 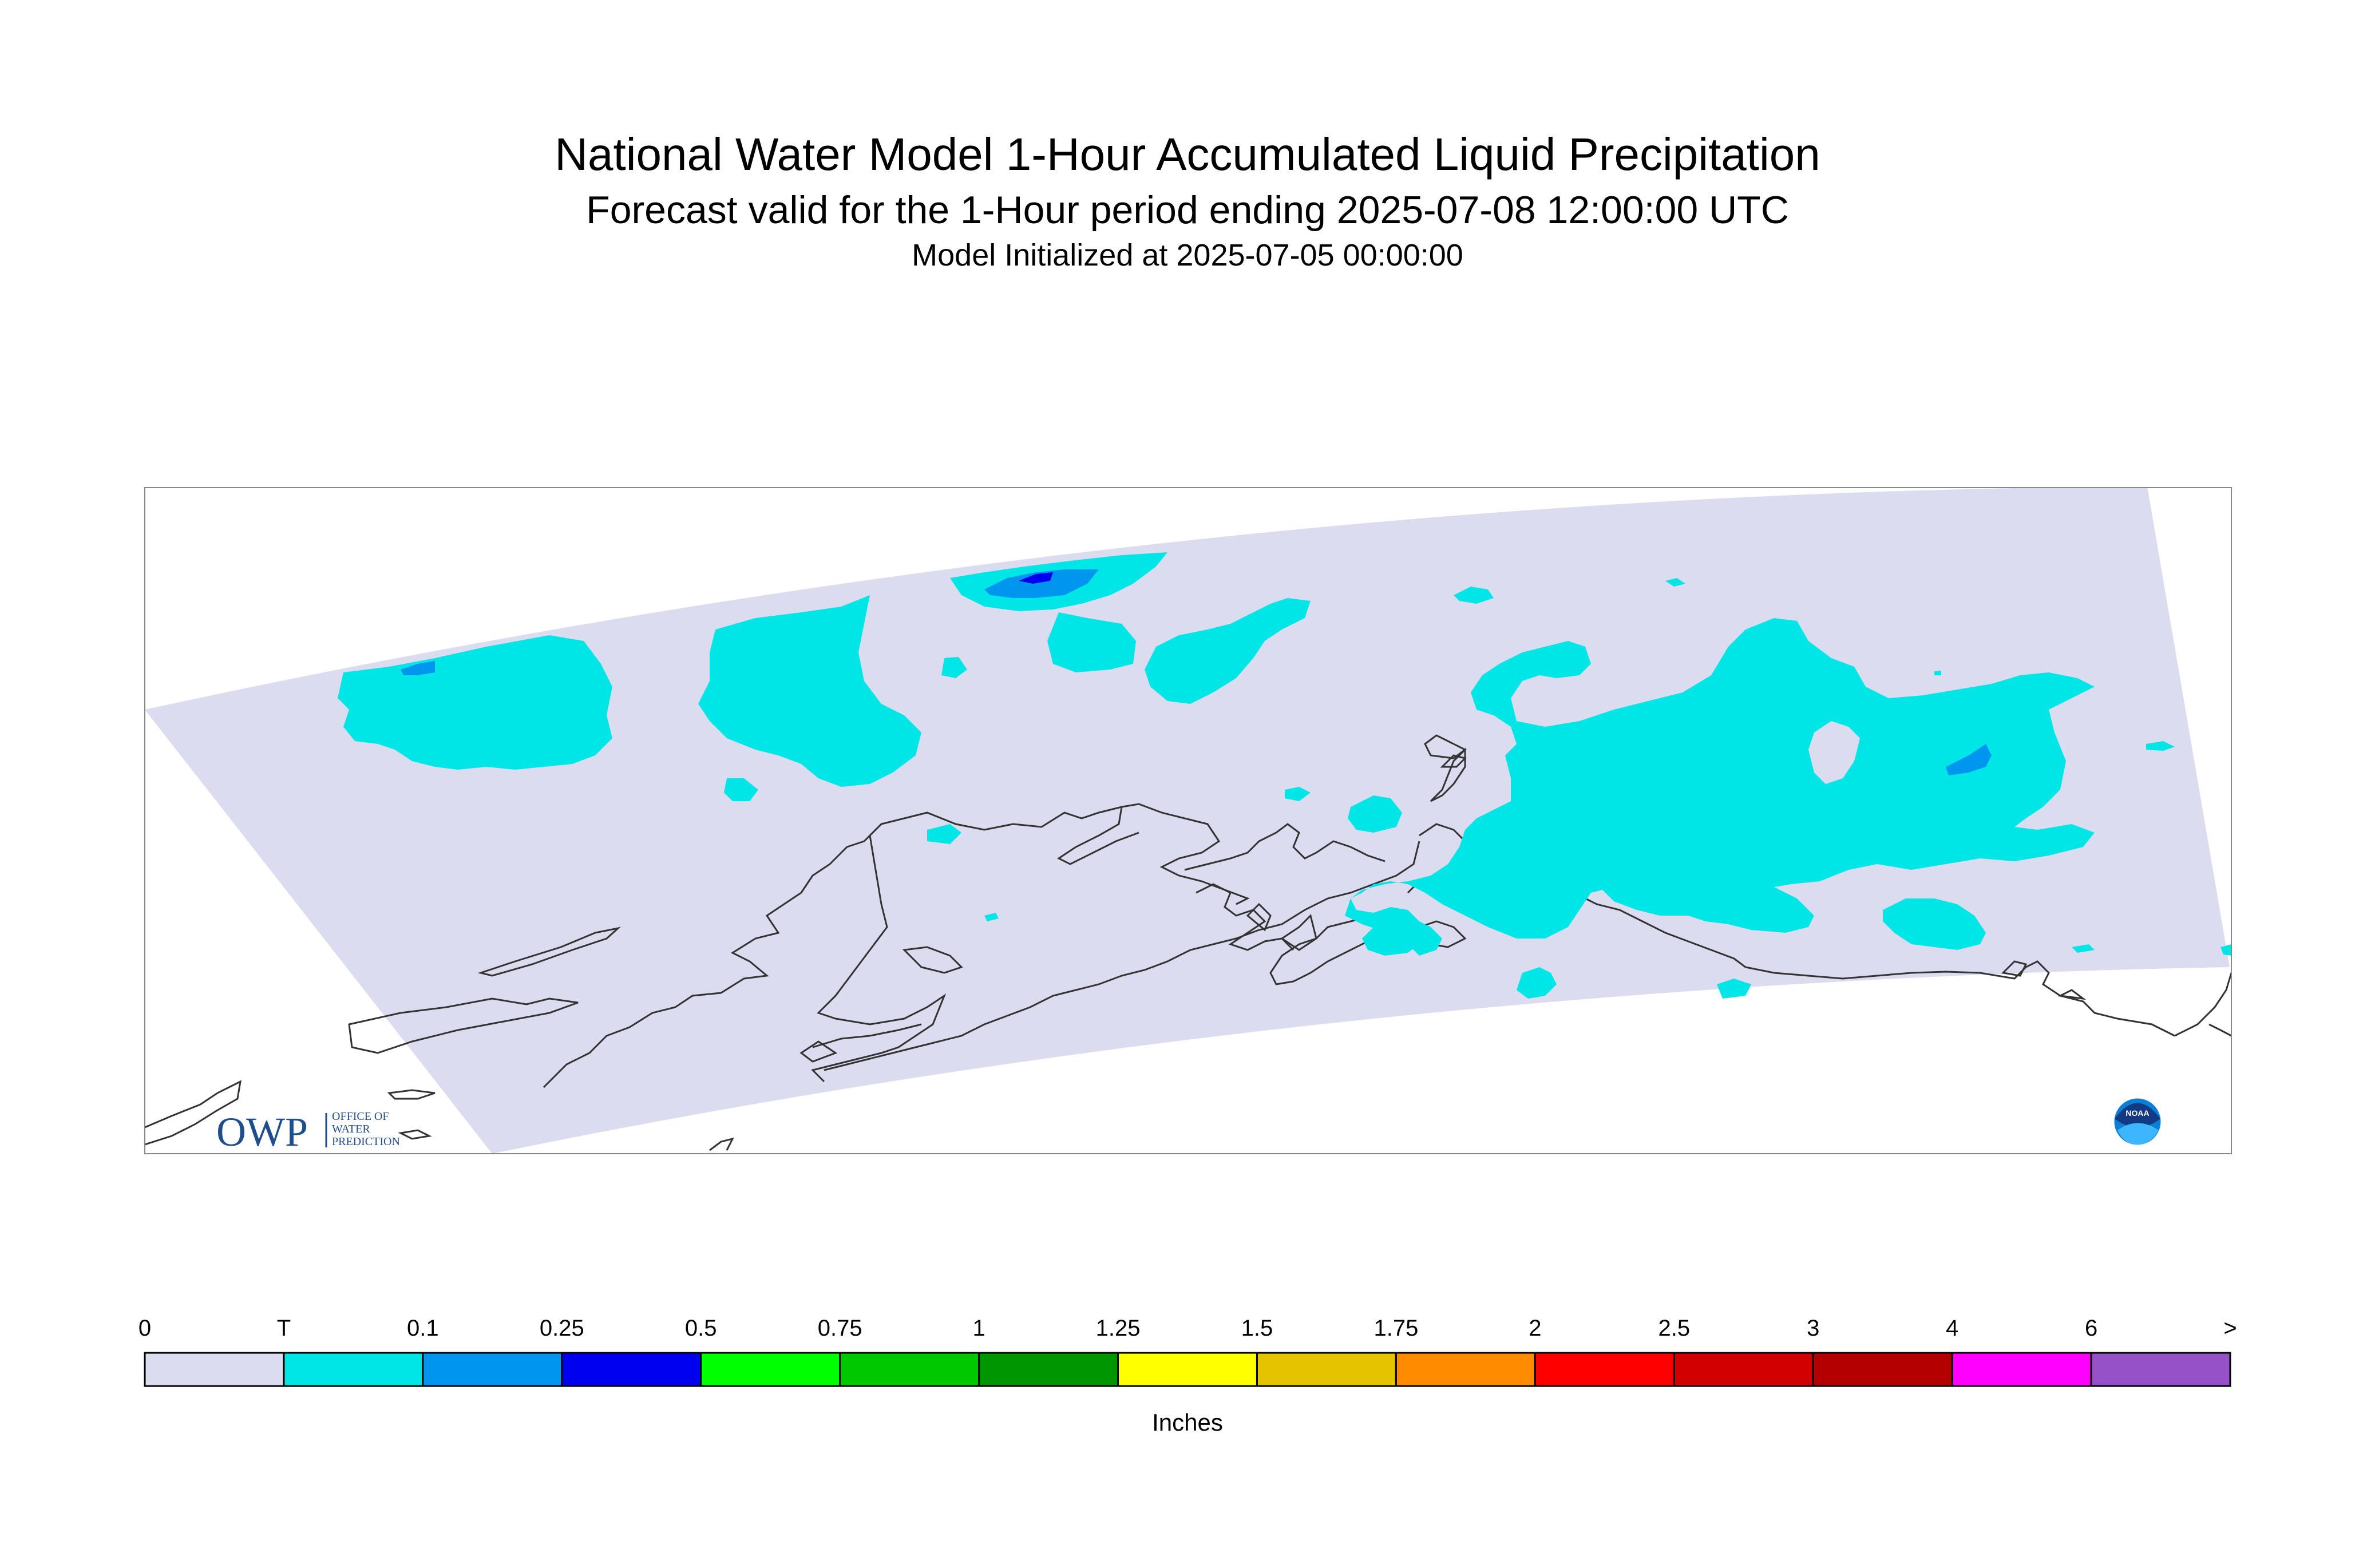 I want to click on legend-label: 3, so click(x=1813, y=1328).